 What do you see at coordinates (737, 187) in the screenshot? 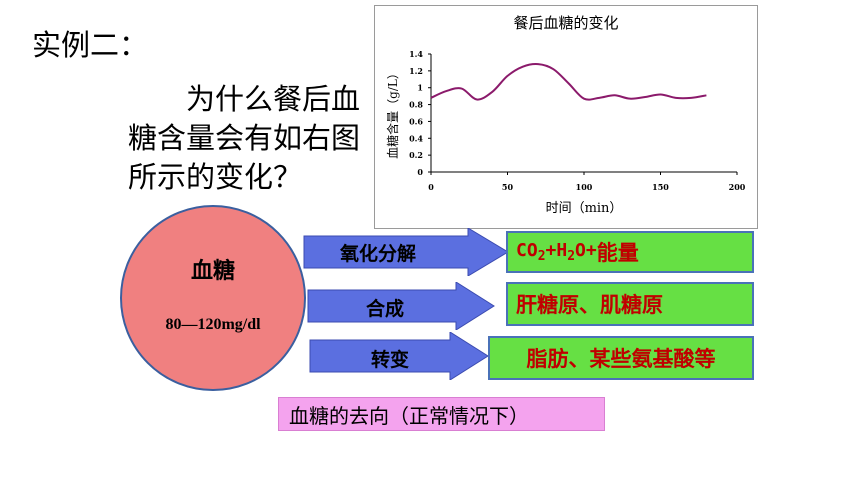
I see `x-tick-label: 200` at bounding box center [737, 187].